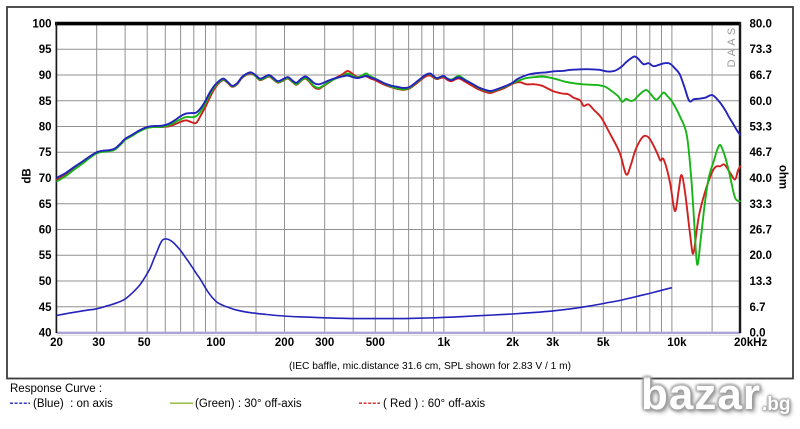  I want to click on svg-text: 5k, so click(603, 343).